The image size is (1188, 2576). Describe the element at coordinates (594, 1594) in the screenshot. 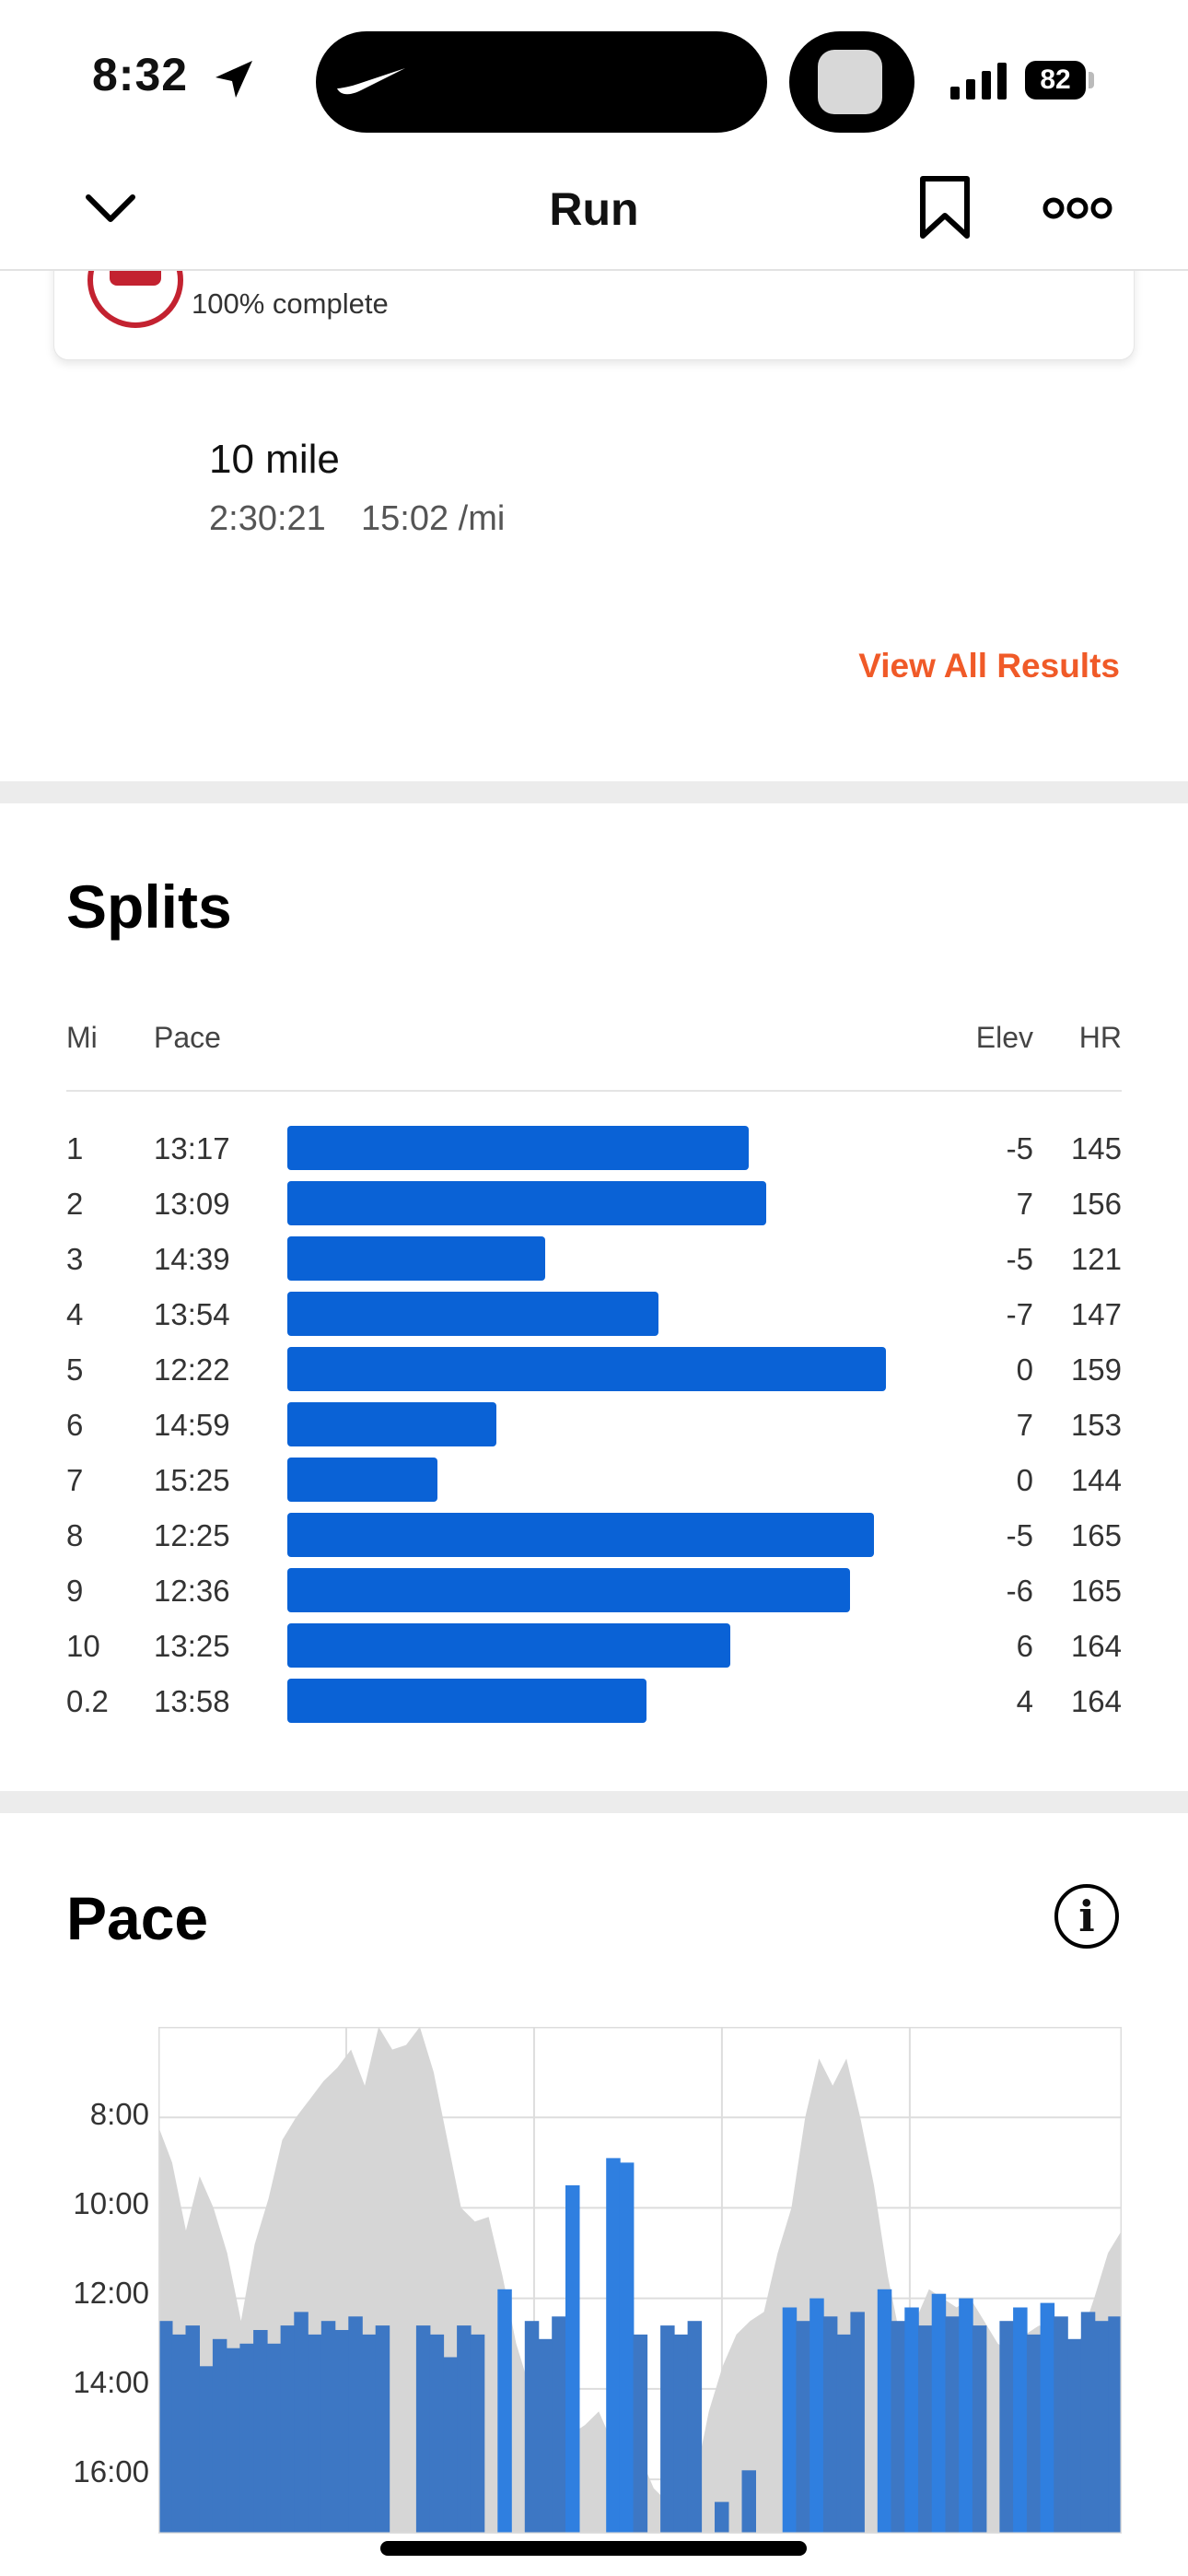

I see `split-row: 9 12:36 -6 165` at that location.